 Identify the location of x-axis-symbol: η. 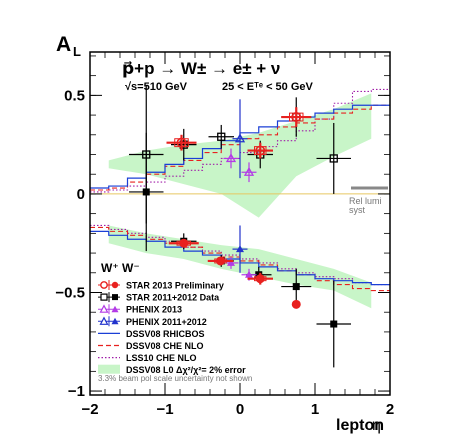
(376, 425).